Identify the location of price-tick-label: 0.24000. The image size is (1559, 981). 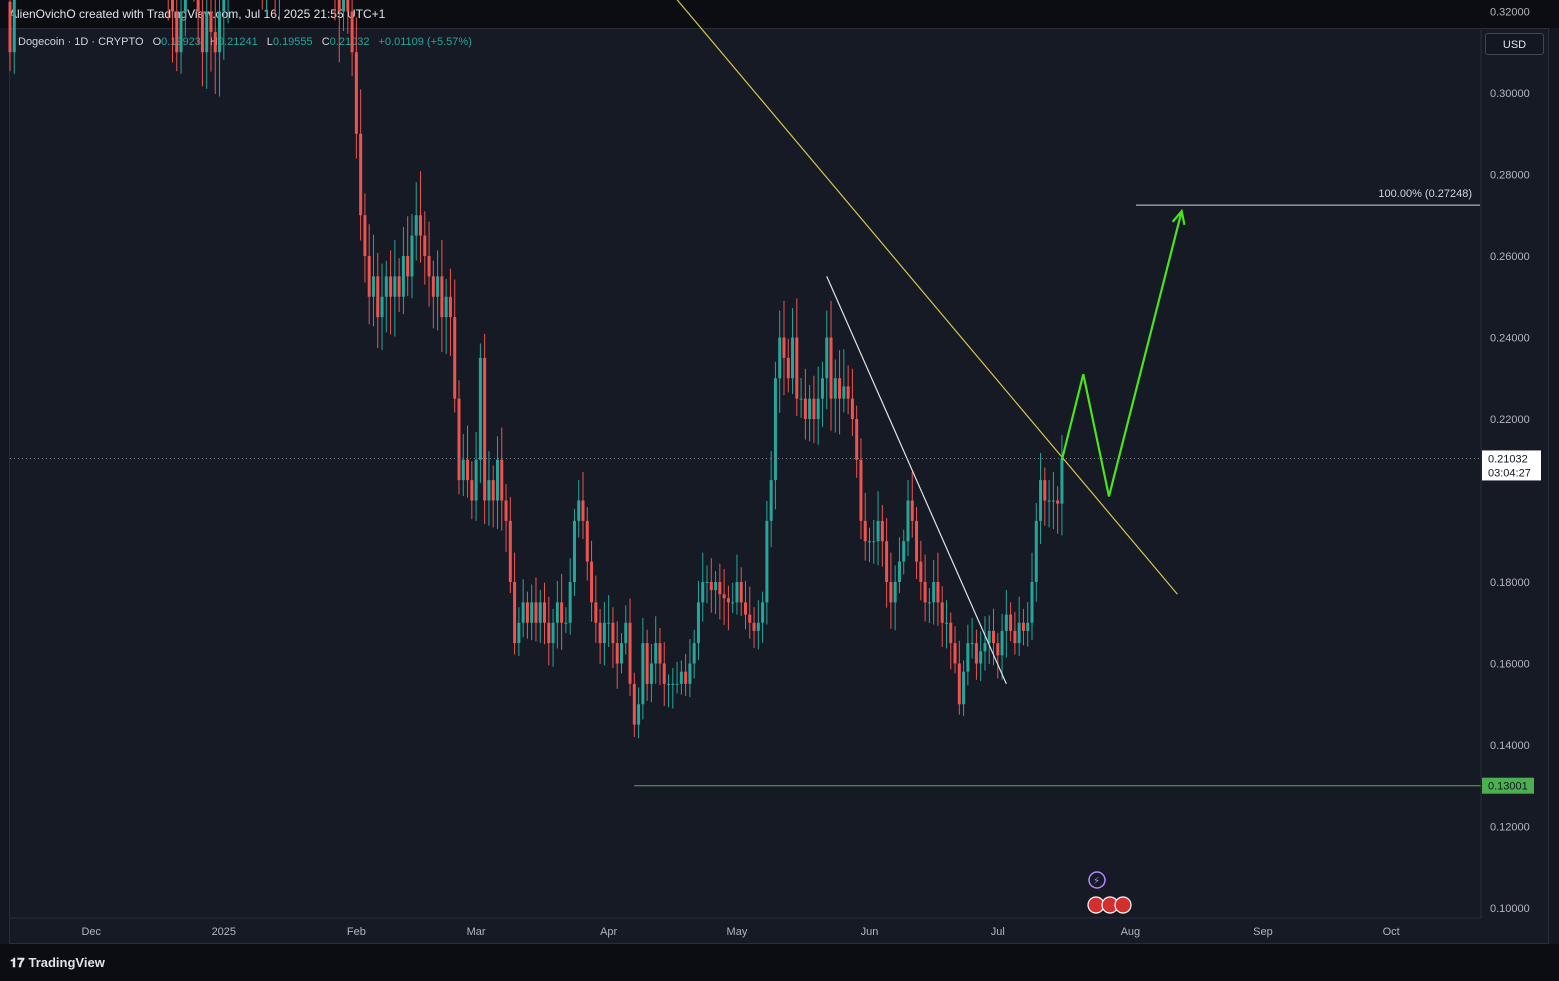
(1510, 339).